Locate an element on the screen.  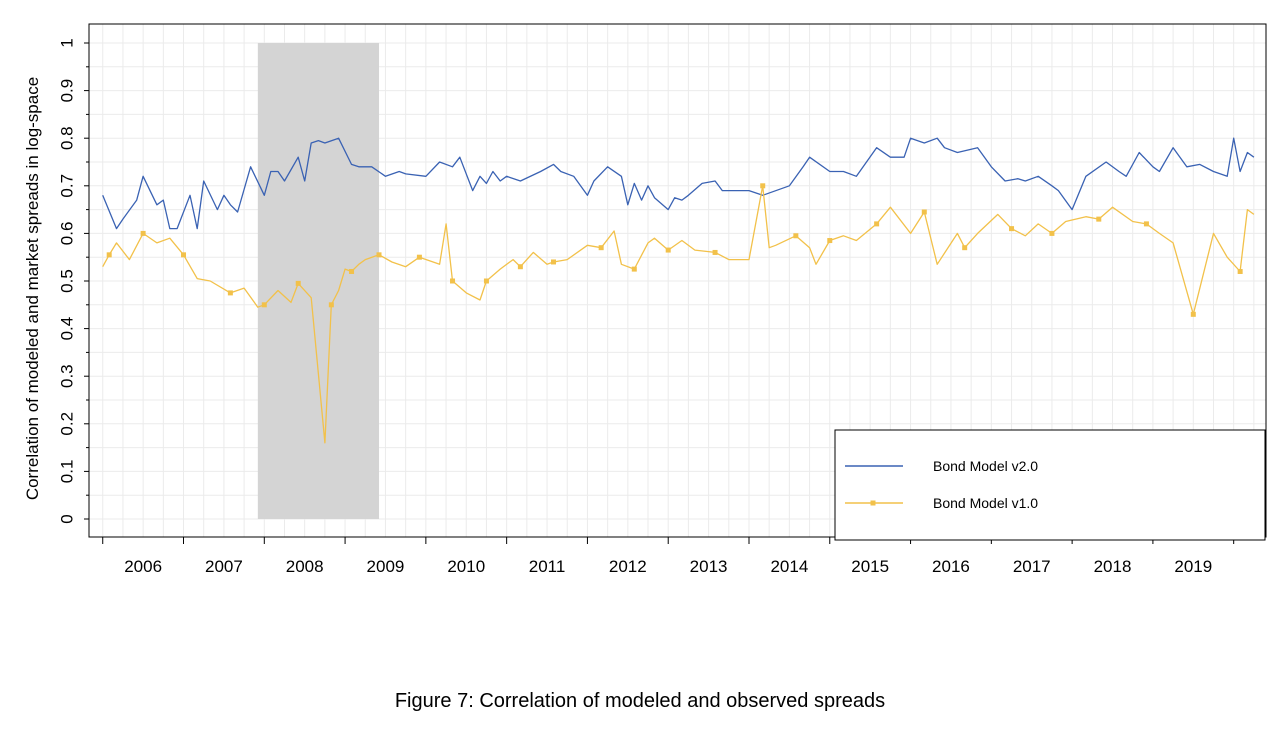
series-line-v2 is located at coordinates (678, 183).